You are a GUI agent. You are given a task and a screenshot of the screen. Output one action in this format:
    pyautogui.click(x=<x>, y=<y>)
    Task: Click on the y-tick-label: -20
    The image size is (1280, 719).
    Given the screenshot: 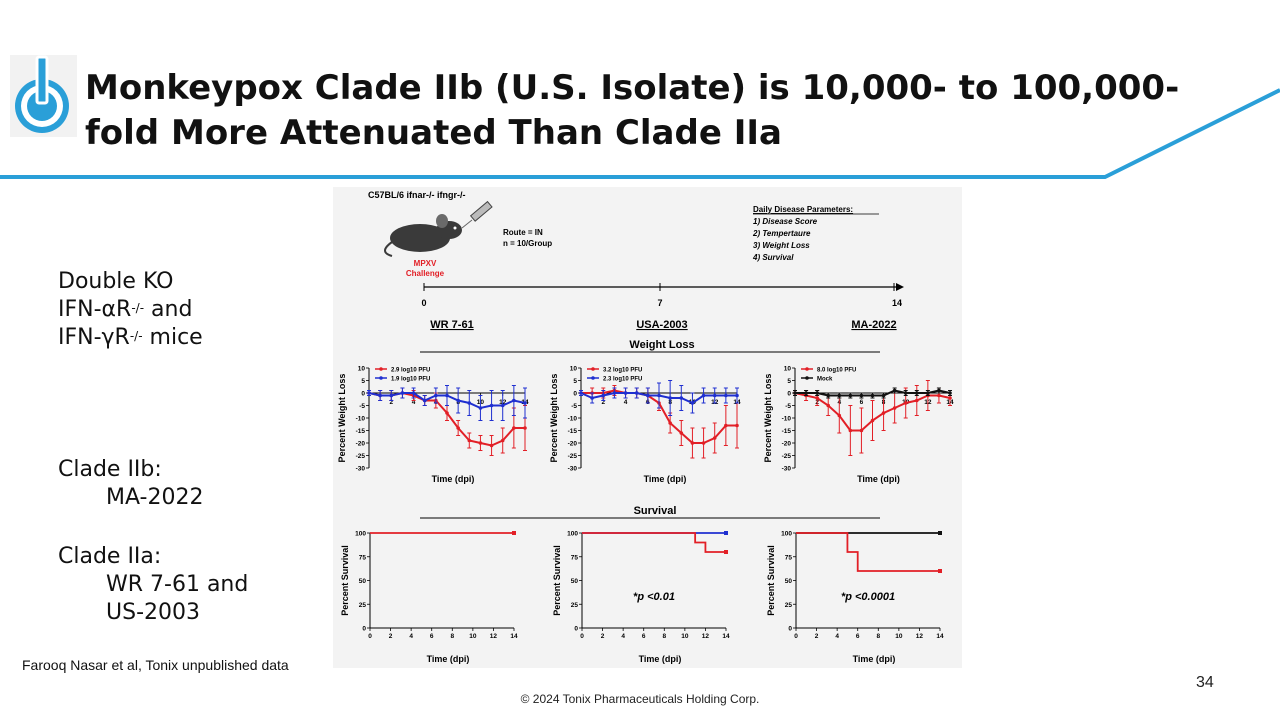 What is the action you would take?
    pyautogui.click(x=573, y=444)
    